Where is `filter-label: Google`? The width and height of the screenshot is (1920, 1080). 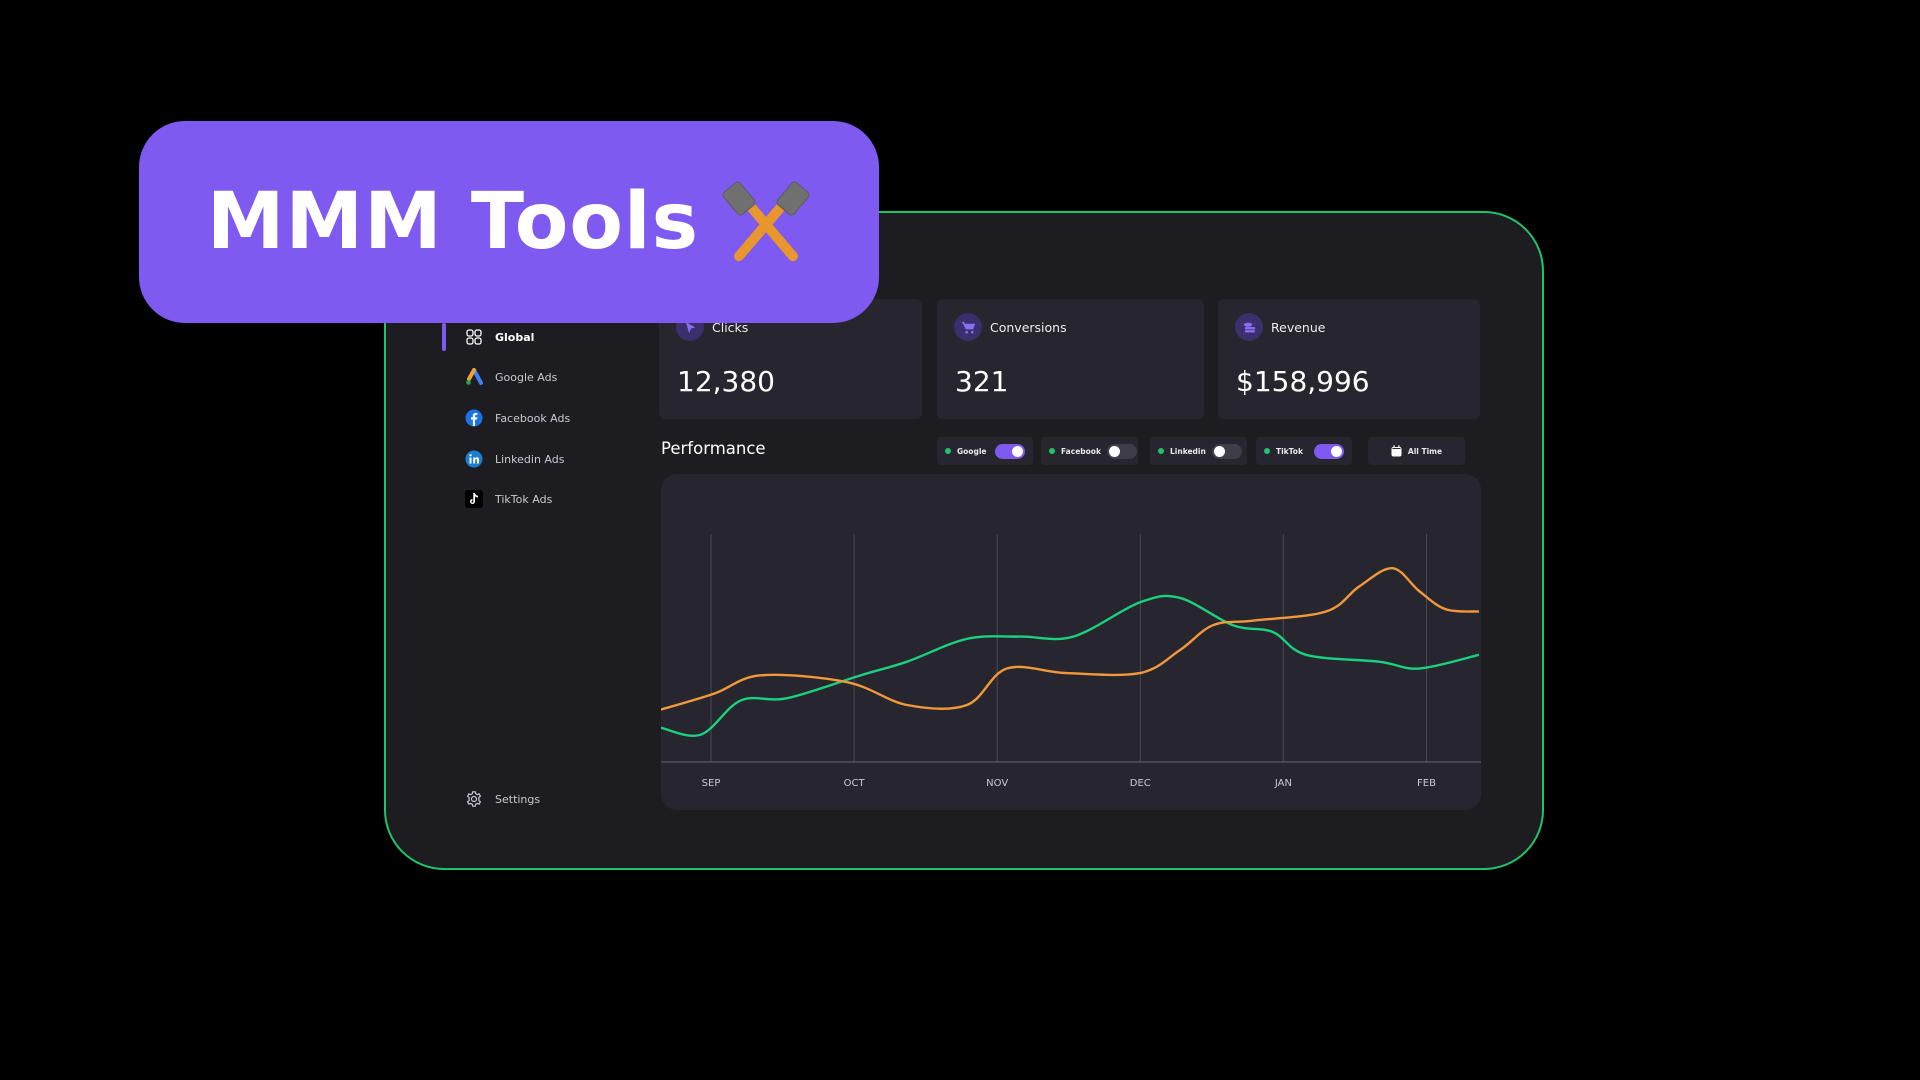 filter-label: Google is located at coordinates (972, 451).